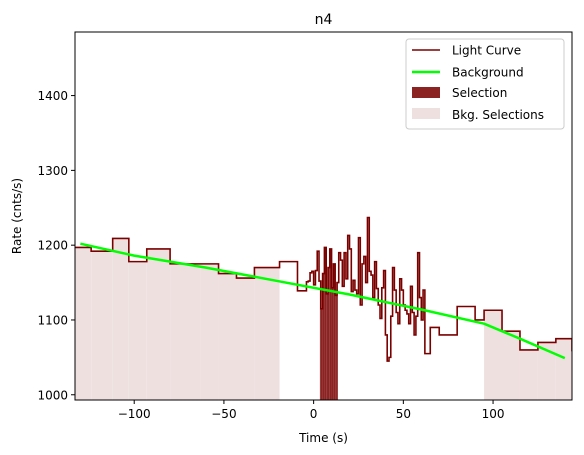 Image resolution: width=584 pixels, height=455 pixels. Describe the element at coordinates (323, 438) in the screenshot. I see `x-axis-label: Time (s)` at that location.